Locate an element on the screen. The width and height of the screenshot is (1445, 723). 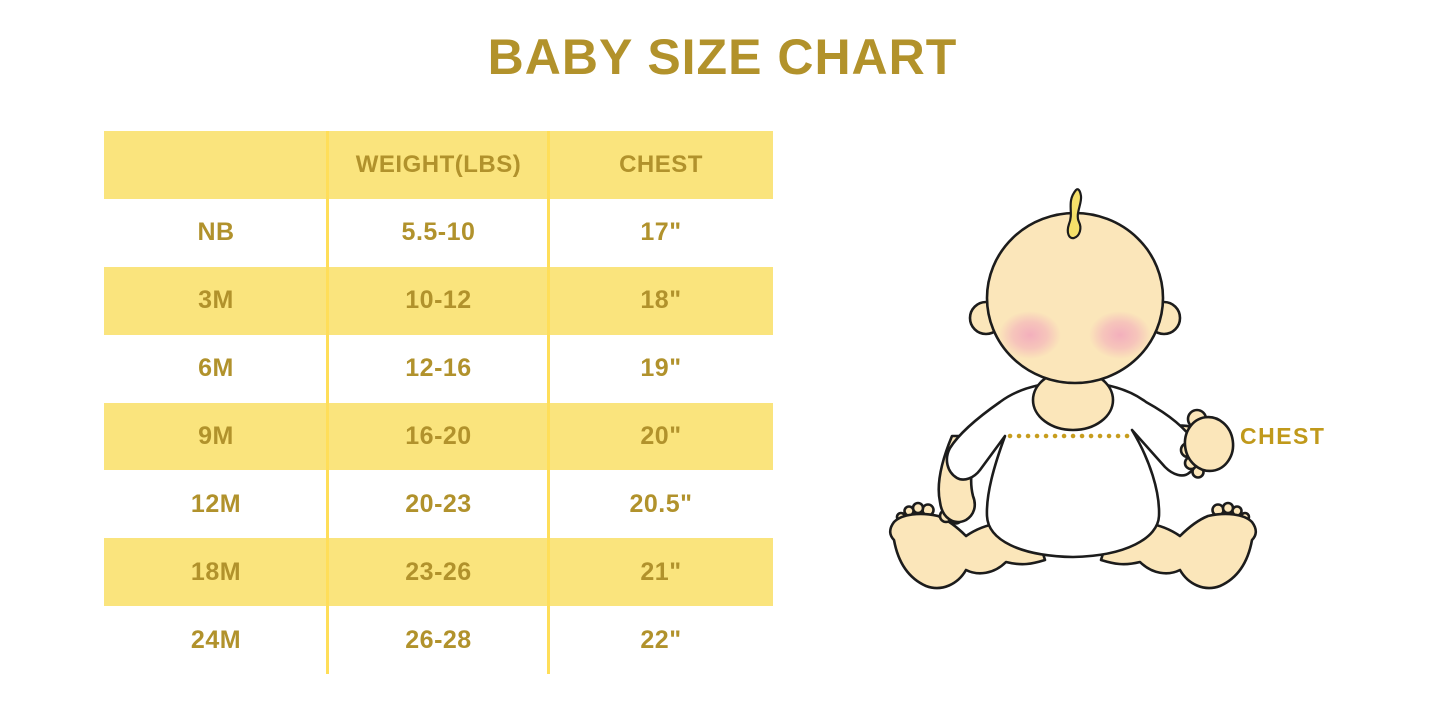
baby-right-fist is located at coordinates (1207, 443).